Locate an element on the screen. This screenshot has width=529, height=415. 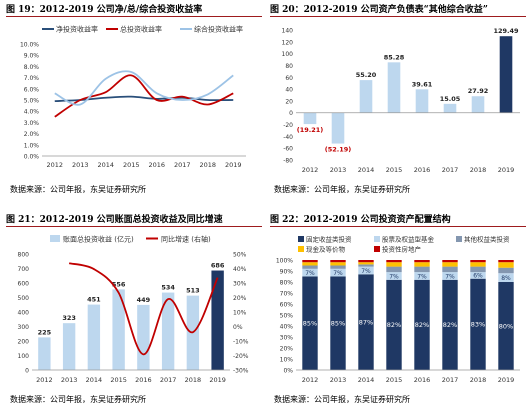
y-tick-label: 300 is located at coordinates (24, 327).